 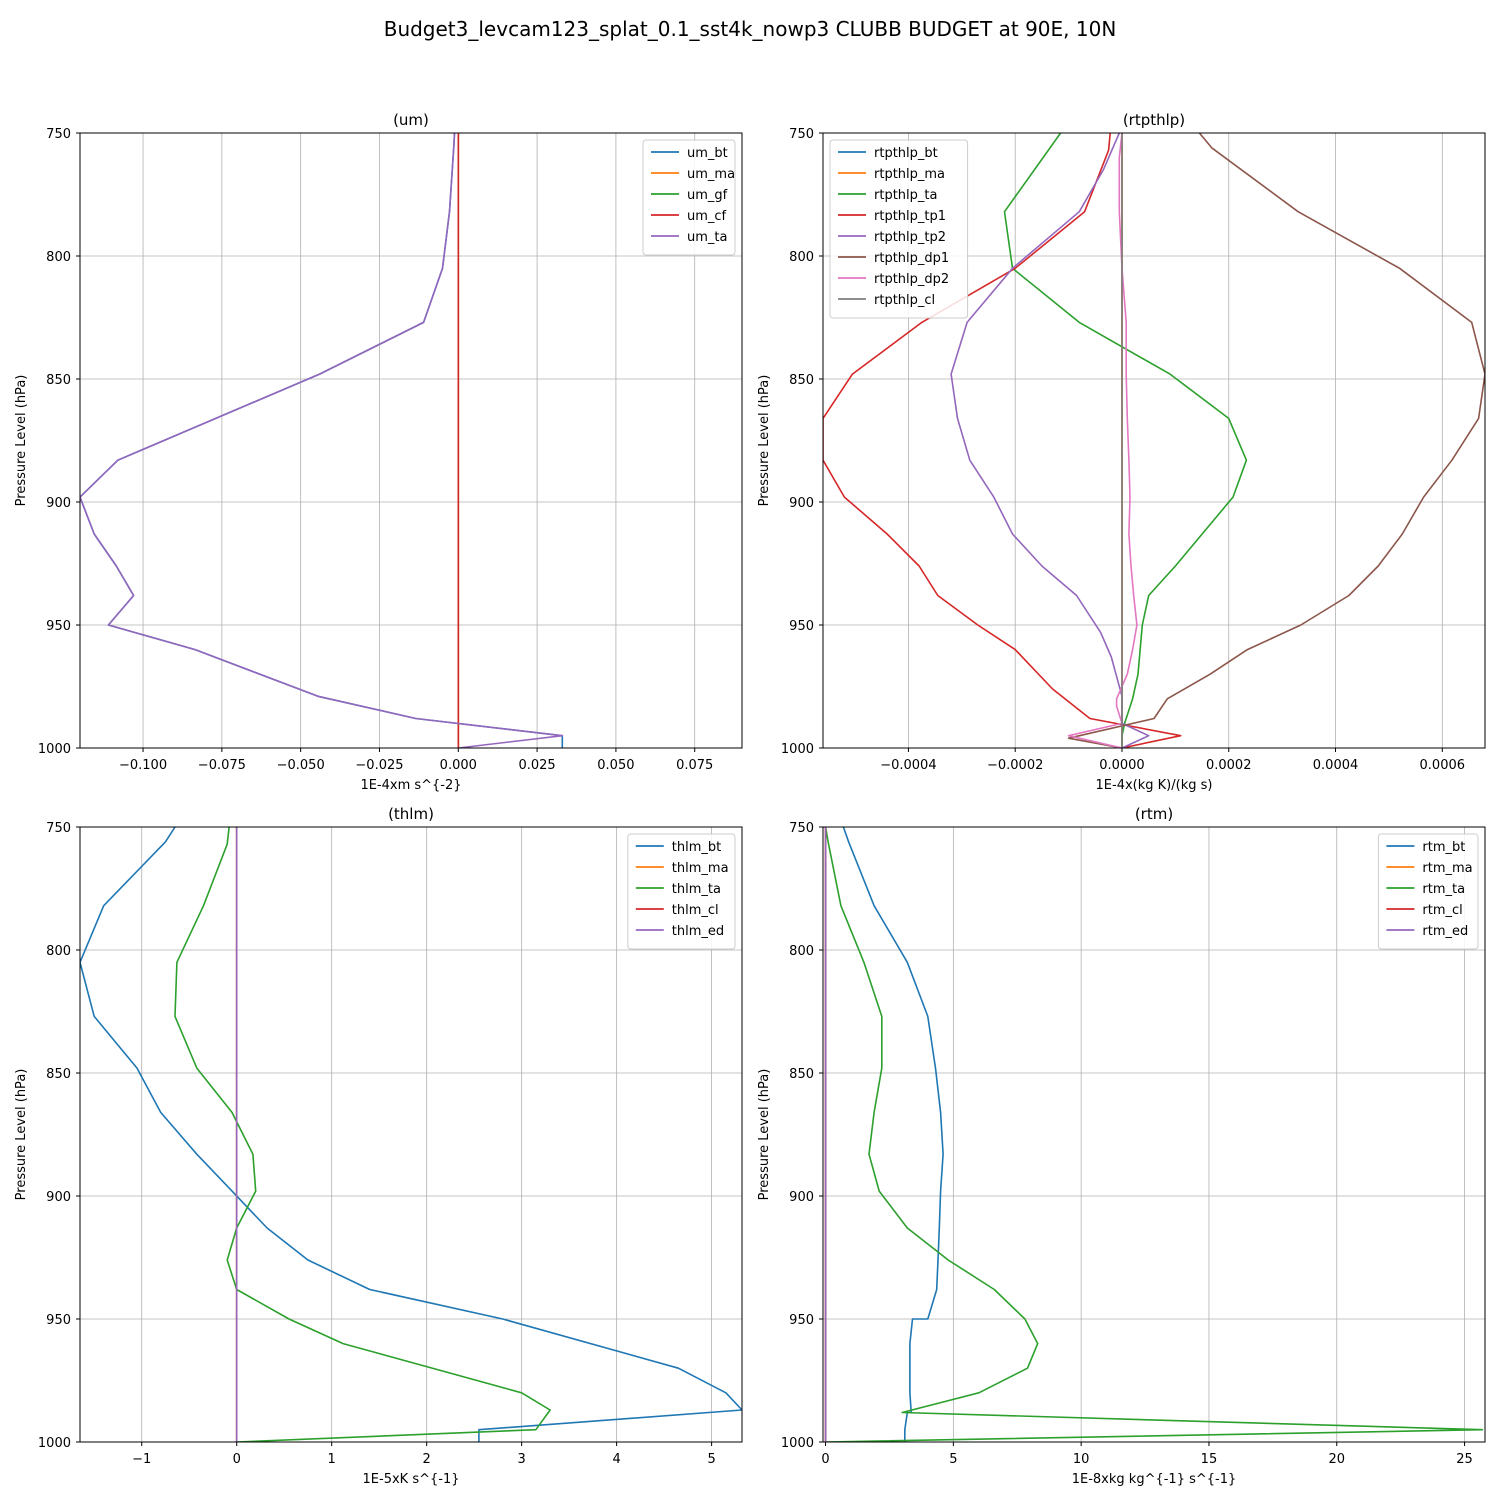 I want to click on panel-1-legend-label-rtpthlp_dp1: rtpthlp_dp1, so click(x=911, y=258).